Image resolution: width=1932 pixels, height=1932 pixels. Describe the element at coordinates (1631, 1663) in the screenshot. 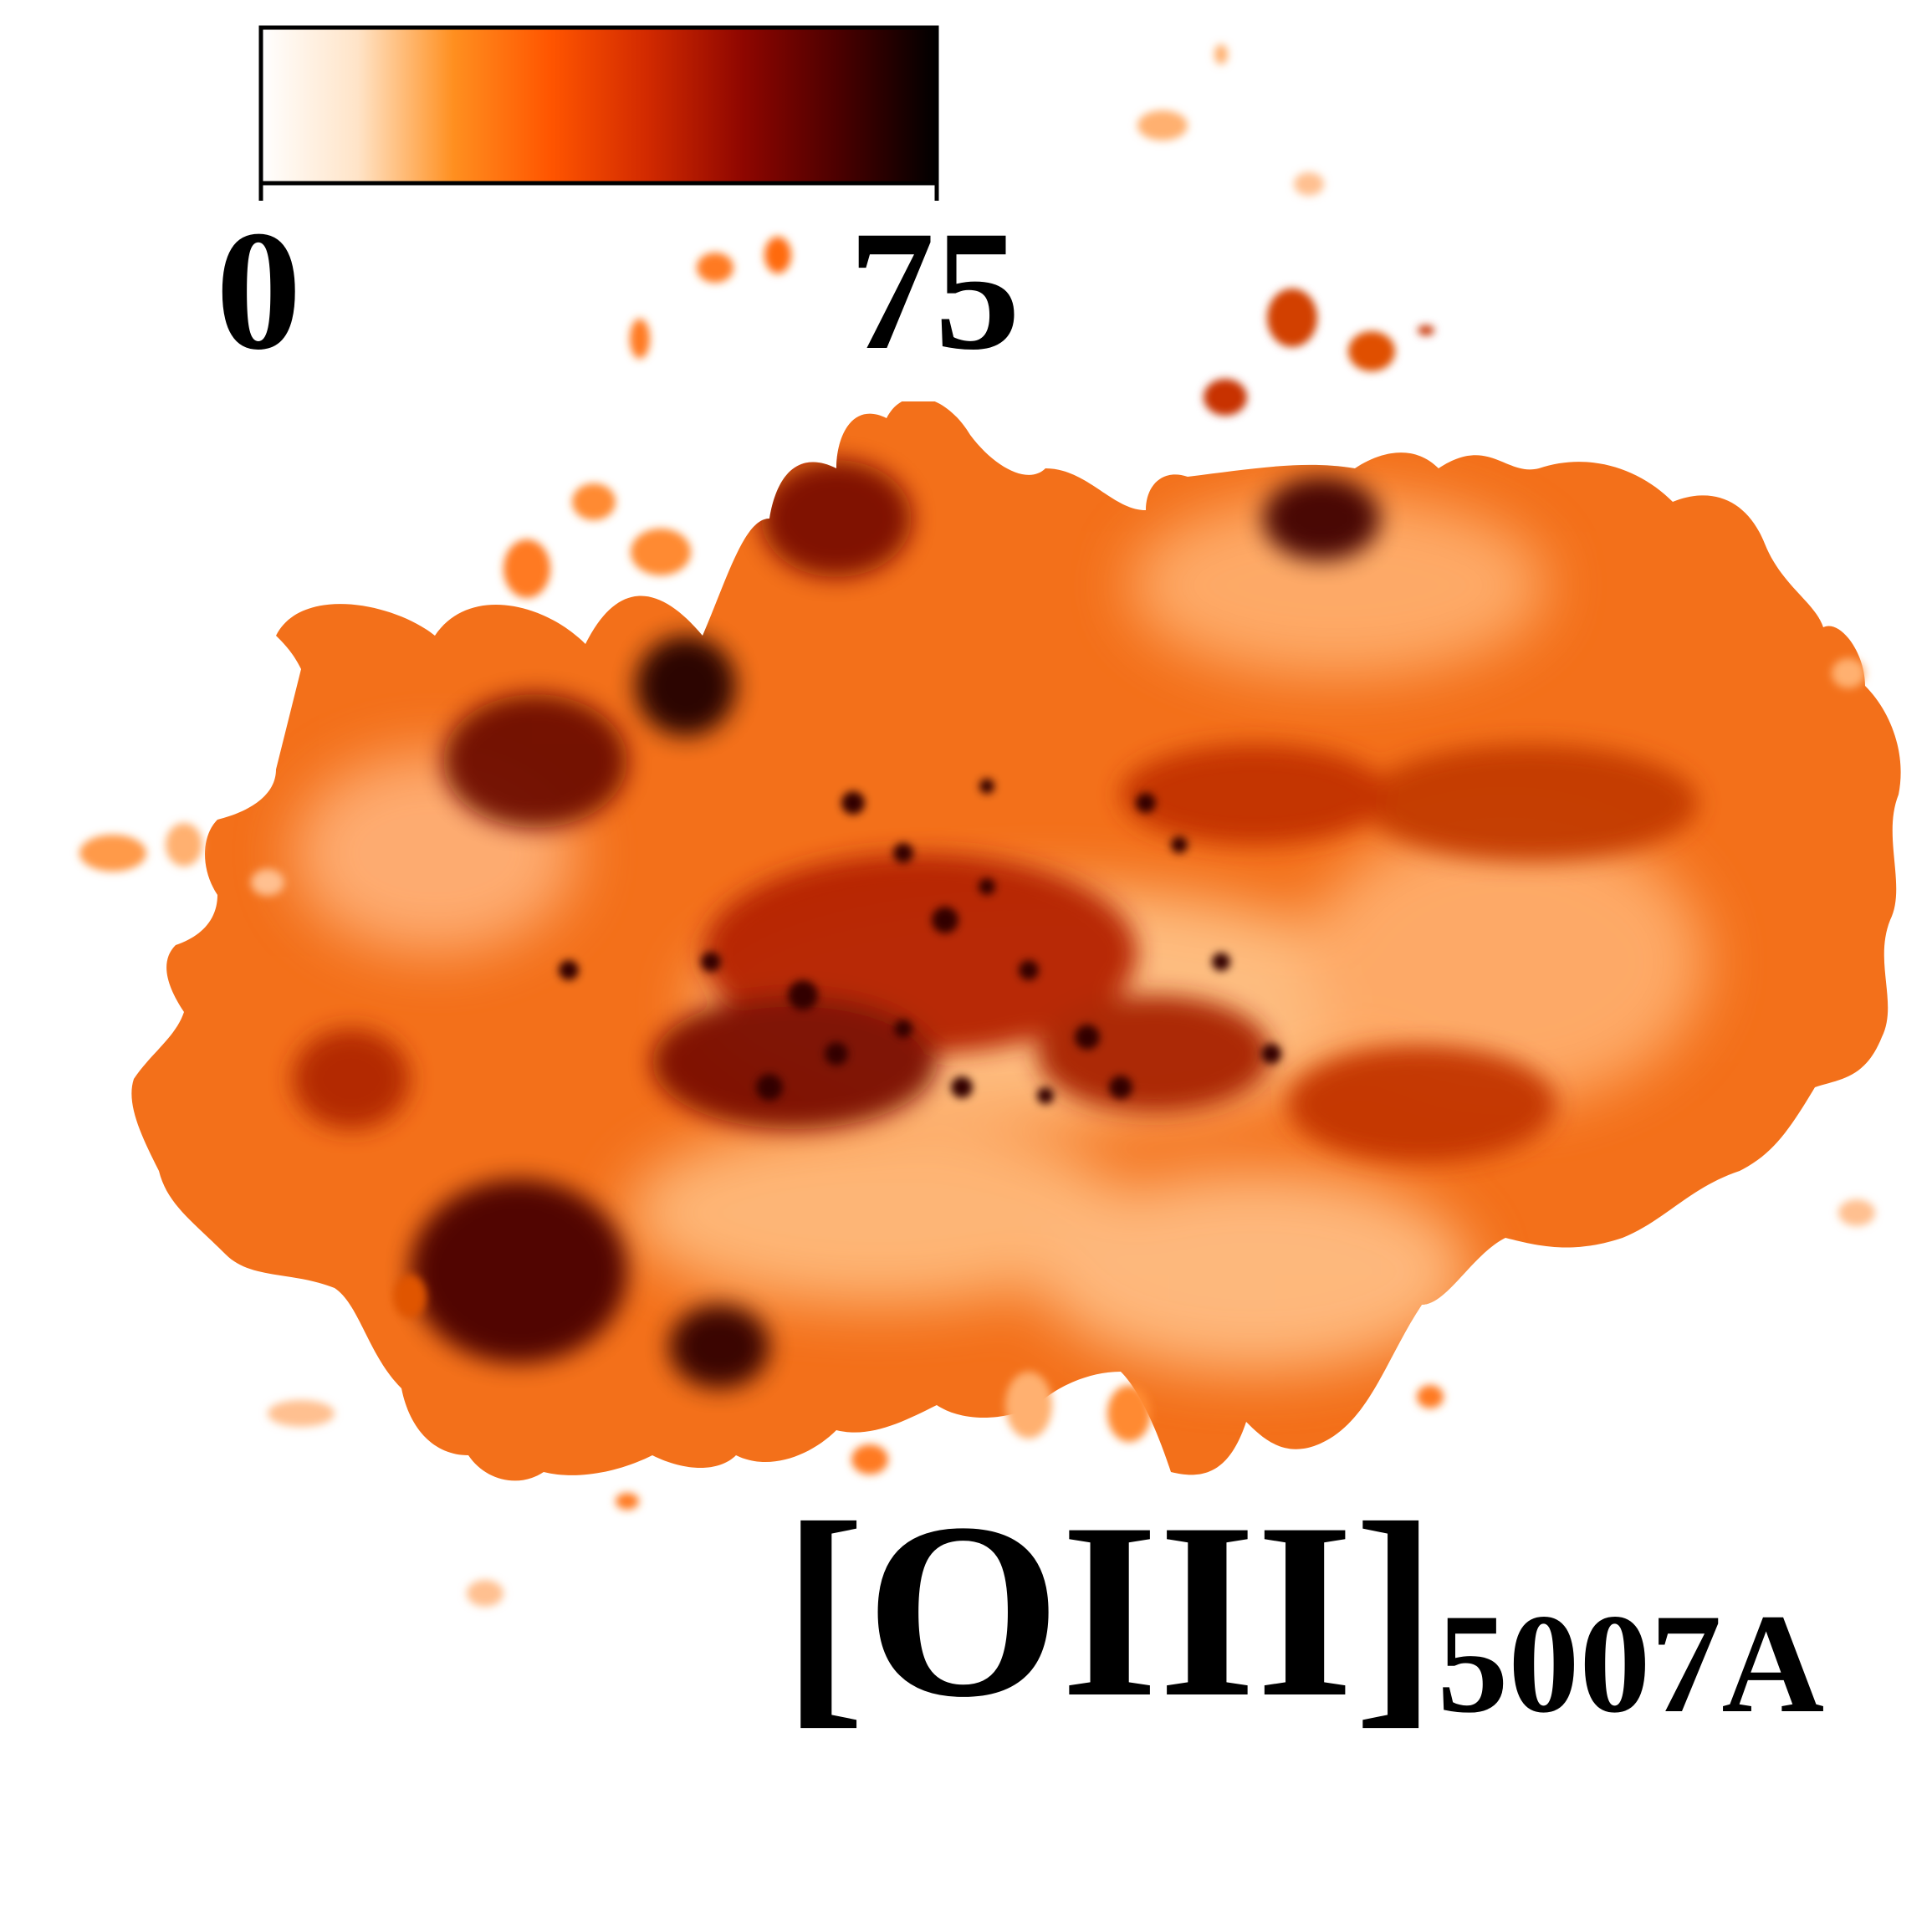

I see `emission-line-wavelength: 5007A` at that location.